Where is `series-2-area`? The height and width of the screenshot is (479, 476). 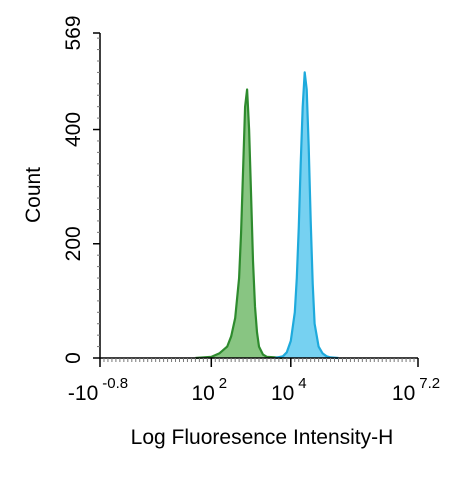
series-2-area is located at coordinates (306, 215).